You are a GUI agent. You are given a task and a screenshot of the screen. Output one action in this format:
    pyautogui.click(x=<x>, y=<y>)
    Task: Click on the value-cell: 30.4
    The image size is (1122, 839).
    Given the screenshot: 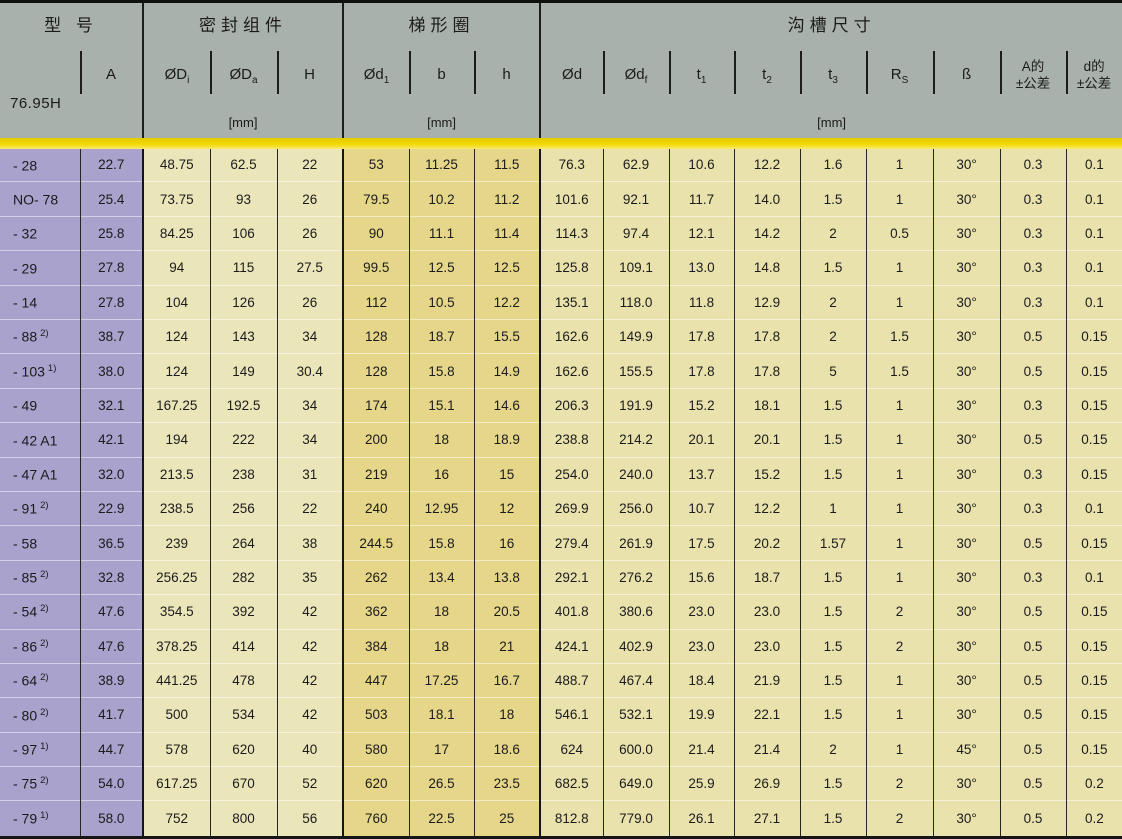 What is the action you would take?
    pyautogui.click(x=310, y=371)
    